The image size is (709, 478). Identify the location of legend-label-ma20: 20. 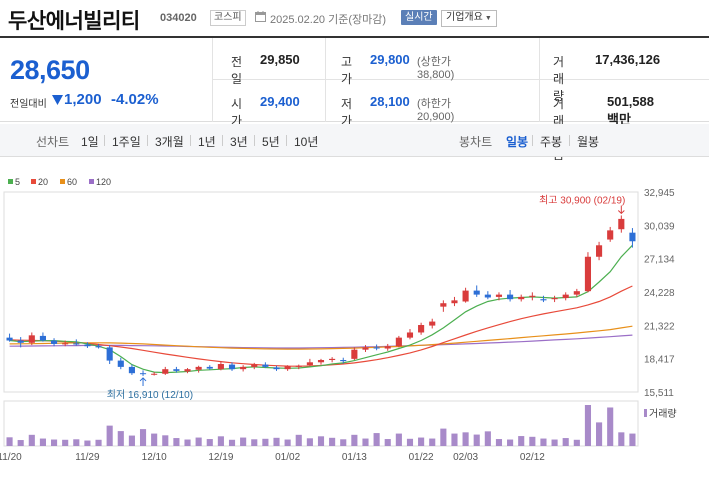
(43, 182).